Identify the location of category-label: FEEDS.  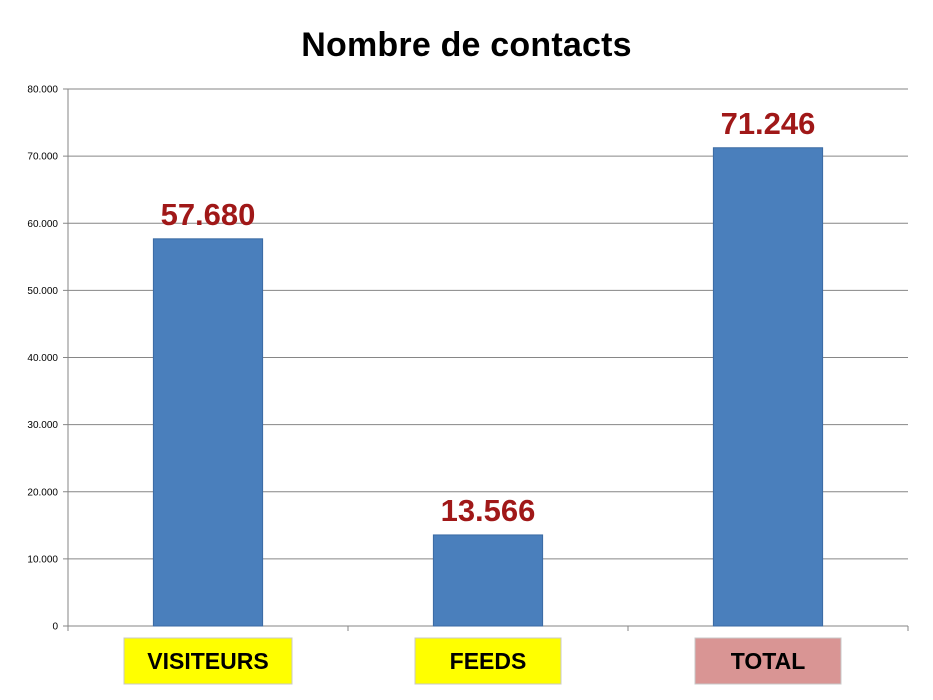
(488, 661).